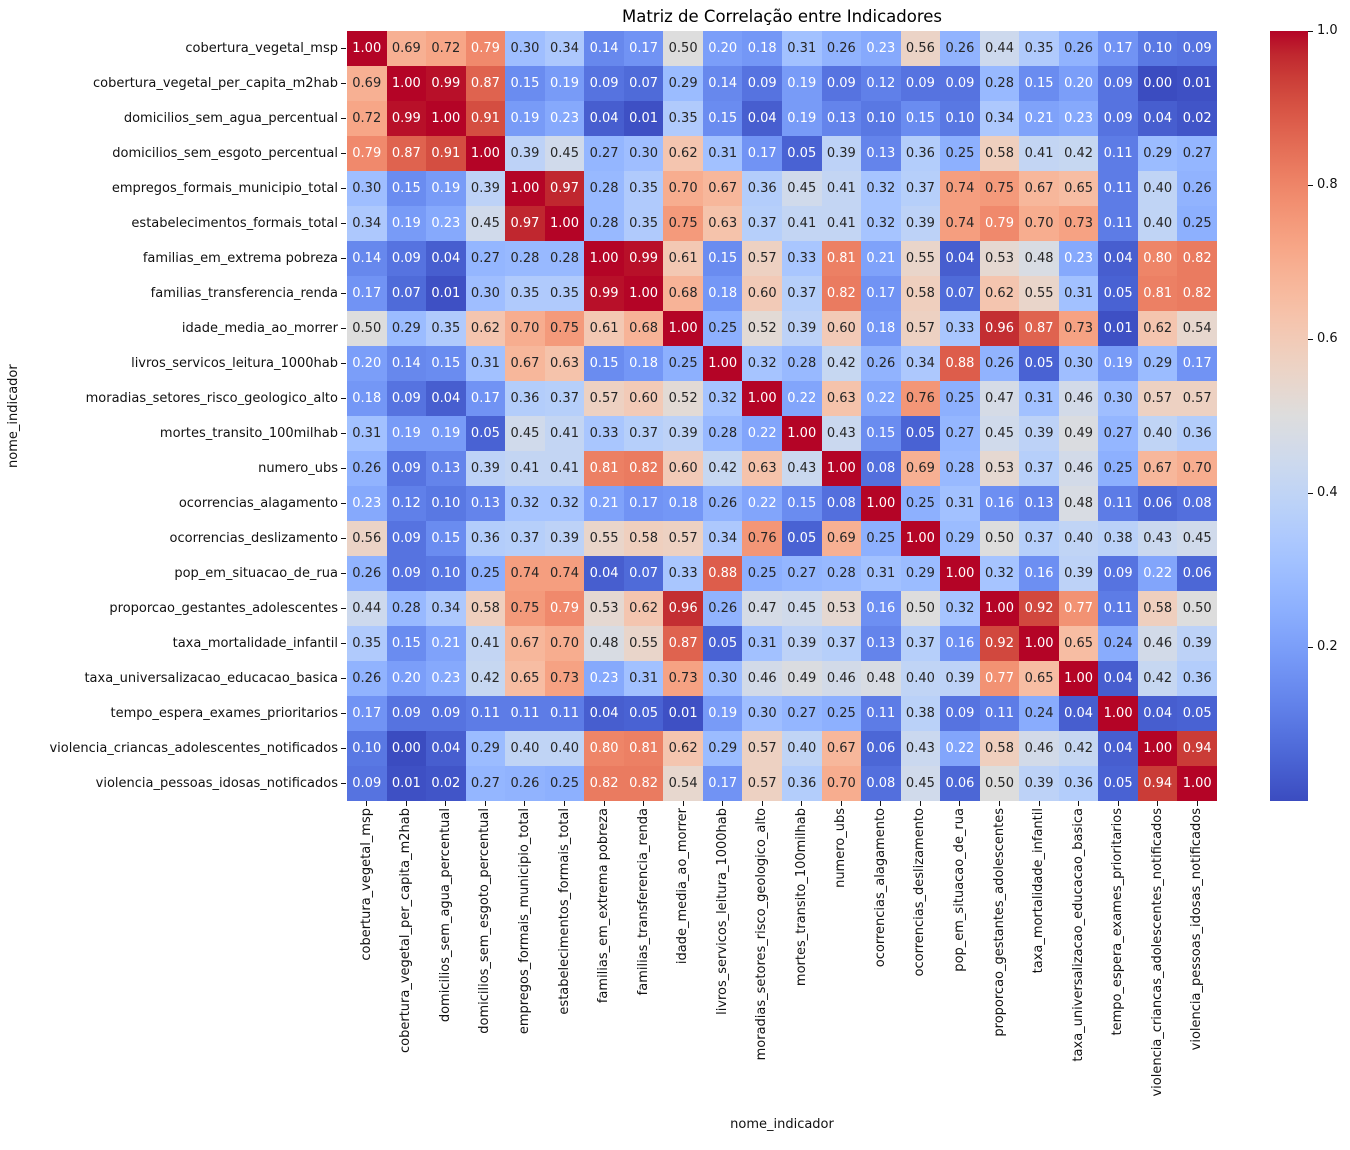  Describe the element at coordinates (1078, 935) in the screenshot. I see `col-label: taxa_universalizacao_educacao_basica` at that location.